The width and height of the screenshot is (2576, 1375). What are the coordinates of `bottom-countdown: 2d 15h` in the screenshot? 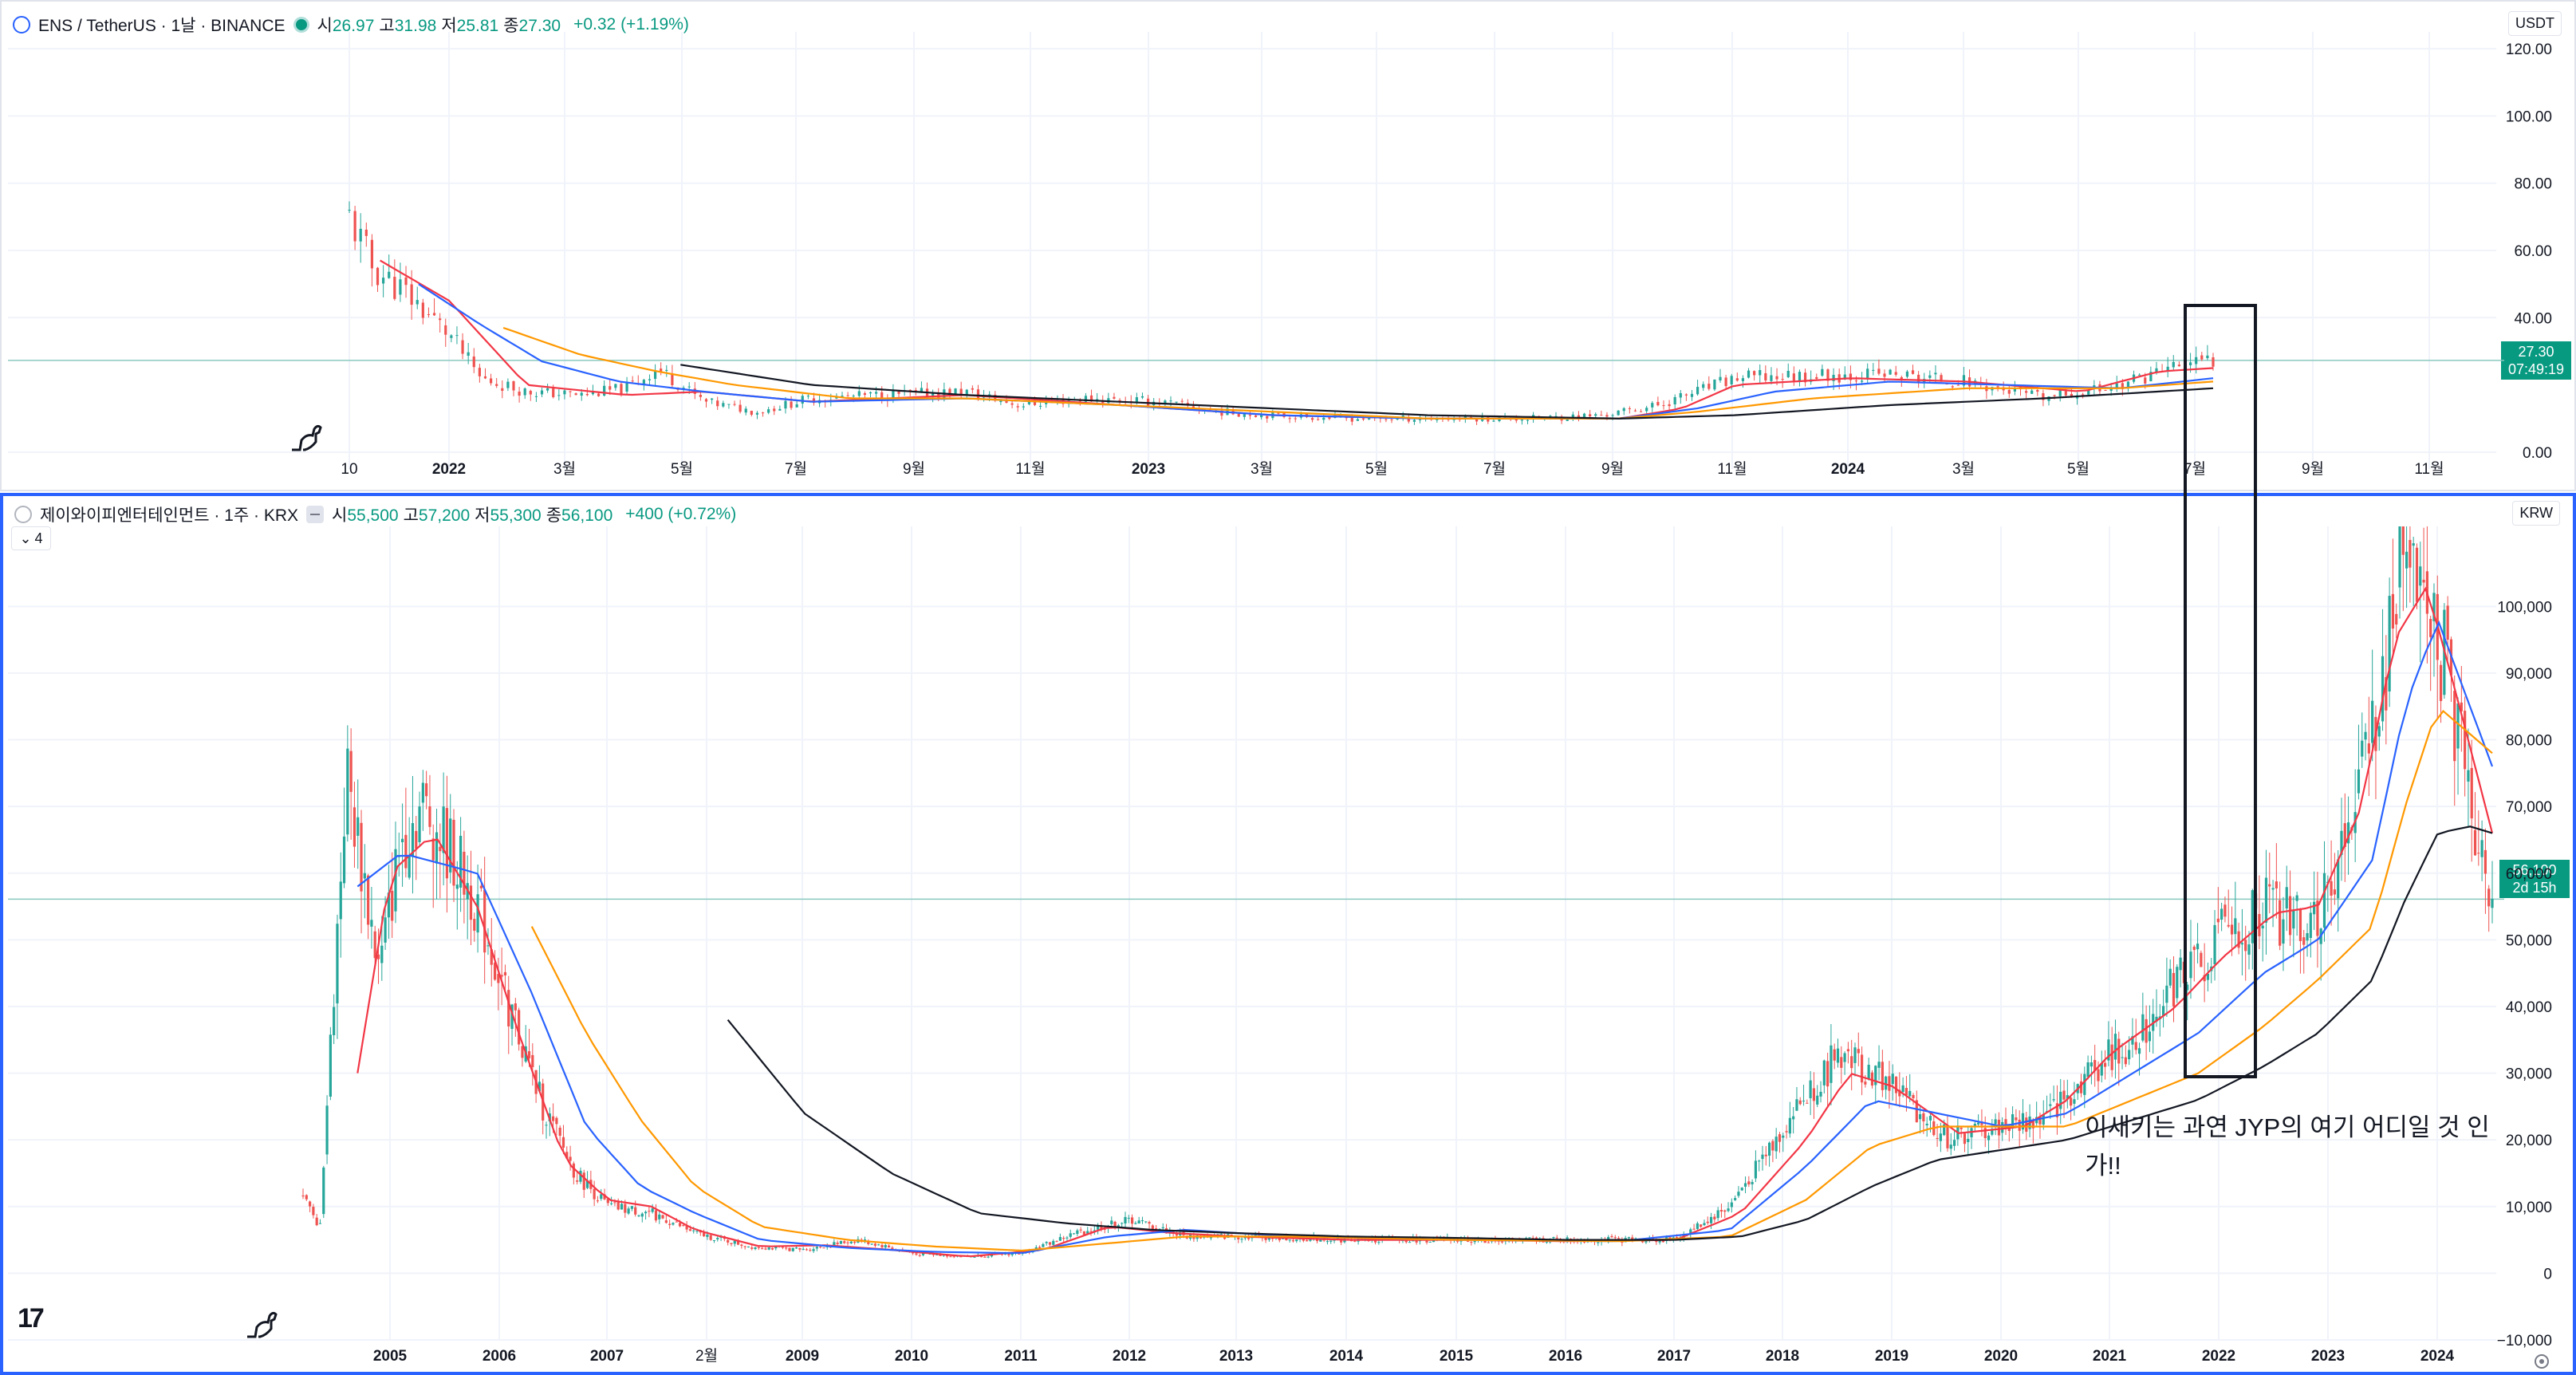 It's located at (2534, 888).